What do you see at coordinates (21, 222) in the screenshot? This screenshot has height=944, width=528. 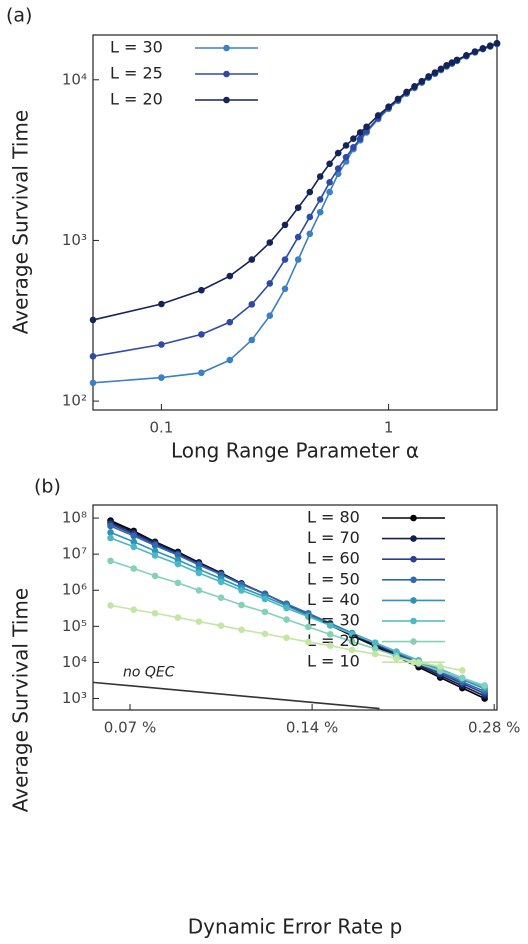 I see `y-axis-label: Average Survival Time` at bounding box center [21, 222].